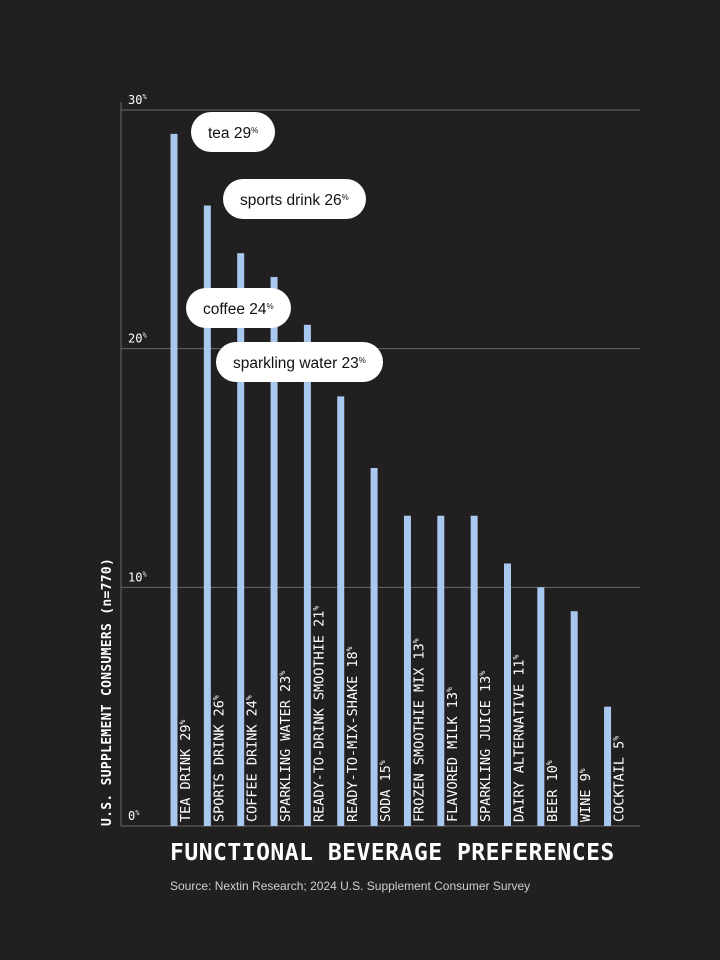 The width and height of the screenshot is (720, 960). Describe the element at coordinates (453, 754) in the screenshot. I see `bar-label: FLAVORED MILK 13%` at that location.